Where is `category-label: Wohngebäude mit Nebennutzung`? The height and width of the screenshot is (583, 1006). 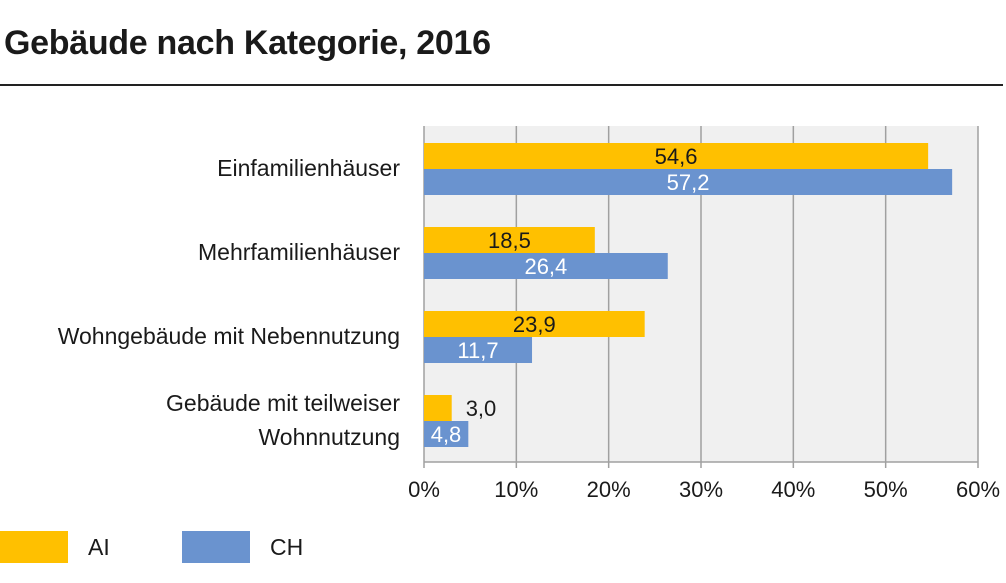 category-label: Wohngebäude mit Nebennutzung is located at coordinates (229, 336).